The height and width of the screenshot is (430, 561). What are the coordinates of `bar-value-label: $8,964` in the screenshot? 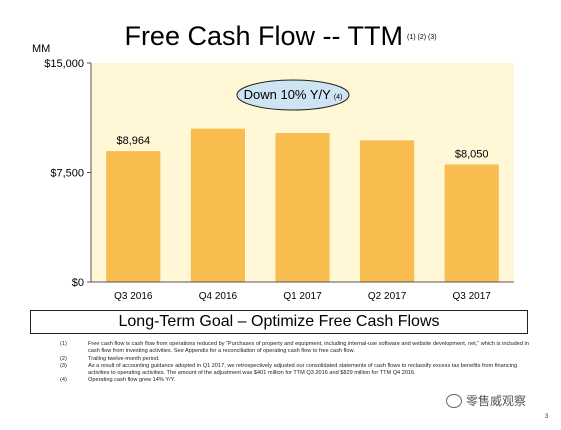 It's located at (133, 141).